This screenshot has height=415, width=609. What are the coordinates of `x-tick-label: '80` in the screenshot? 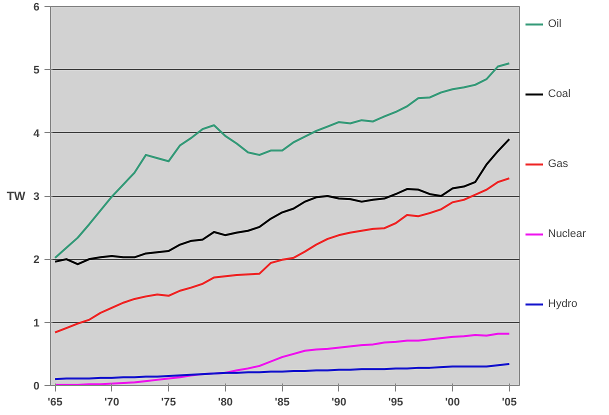 It's located at (225, 402).